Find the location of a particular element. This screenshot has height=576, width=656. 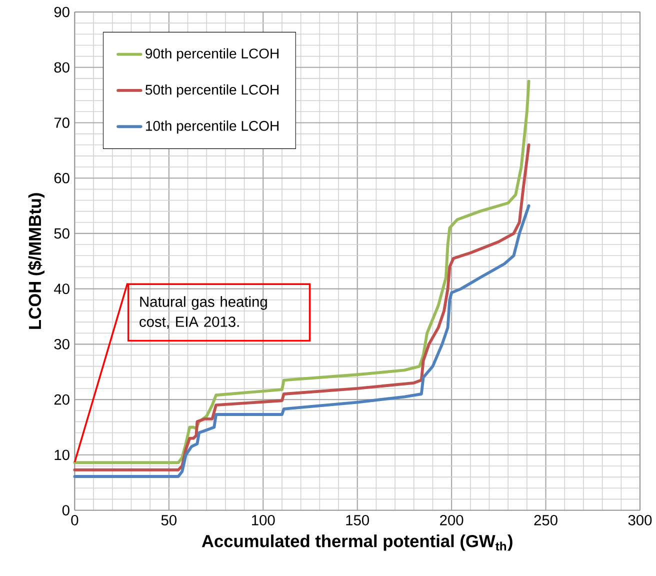

y-tick-label: 40 is located at coordinates (62, 289).